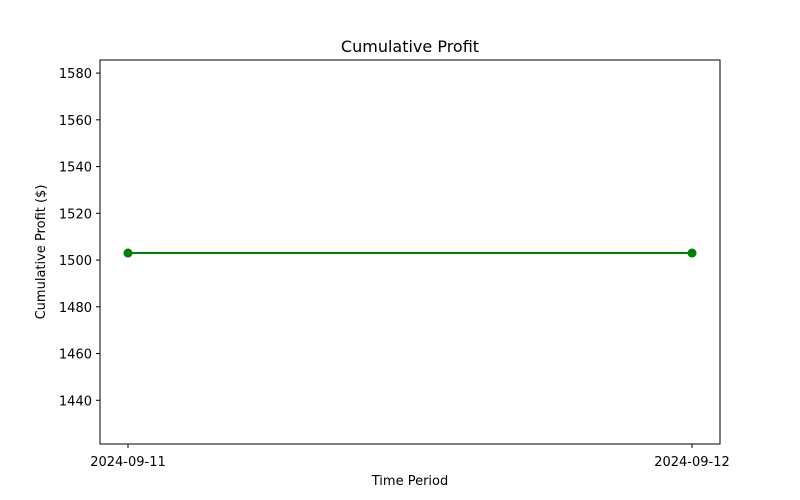 This screenshot has height=500, width=800. Describe the element at coordinates (75, 261) in the screenshot. I see `y-tick-label: 1500` at that location.